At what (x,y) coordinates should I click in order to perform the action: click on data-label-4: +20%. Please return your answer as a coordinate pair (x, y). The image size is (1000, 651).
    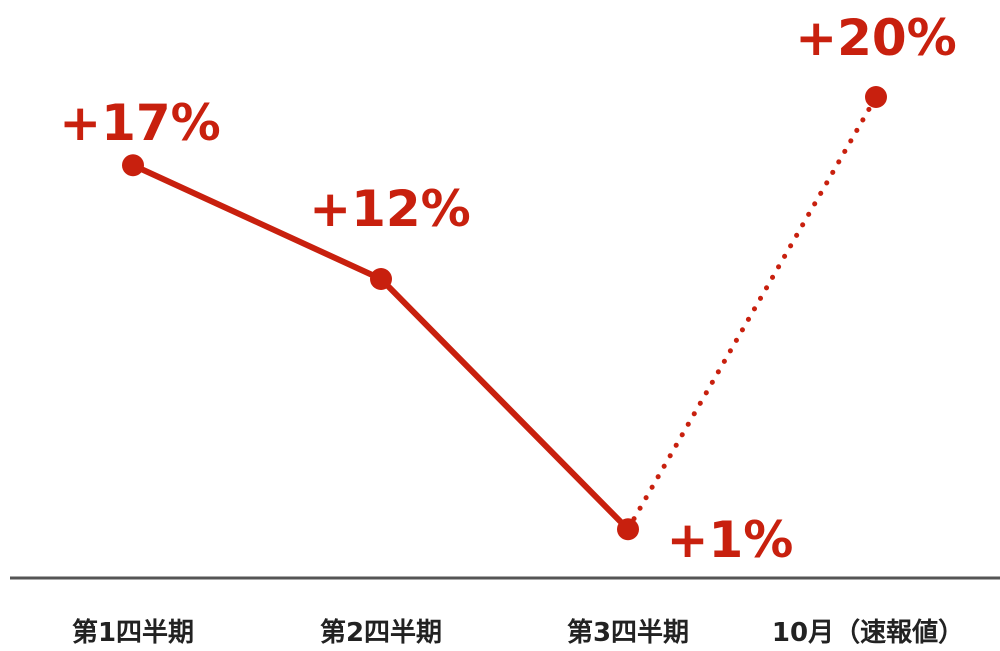
    Looking at the image, I should click on (876, 38).